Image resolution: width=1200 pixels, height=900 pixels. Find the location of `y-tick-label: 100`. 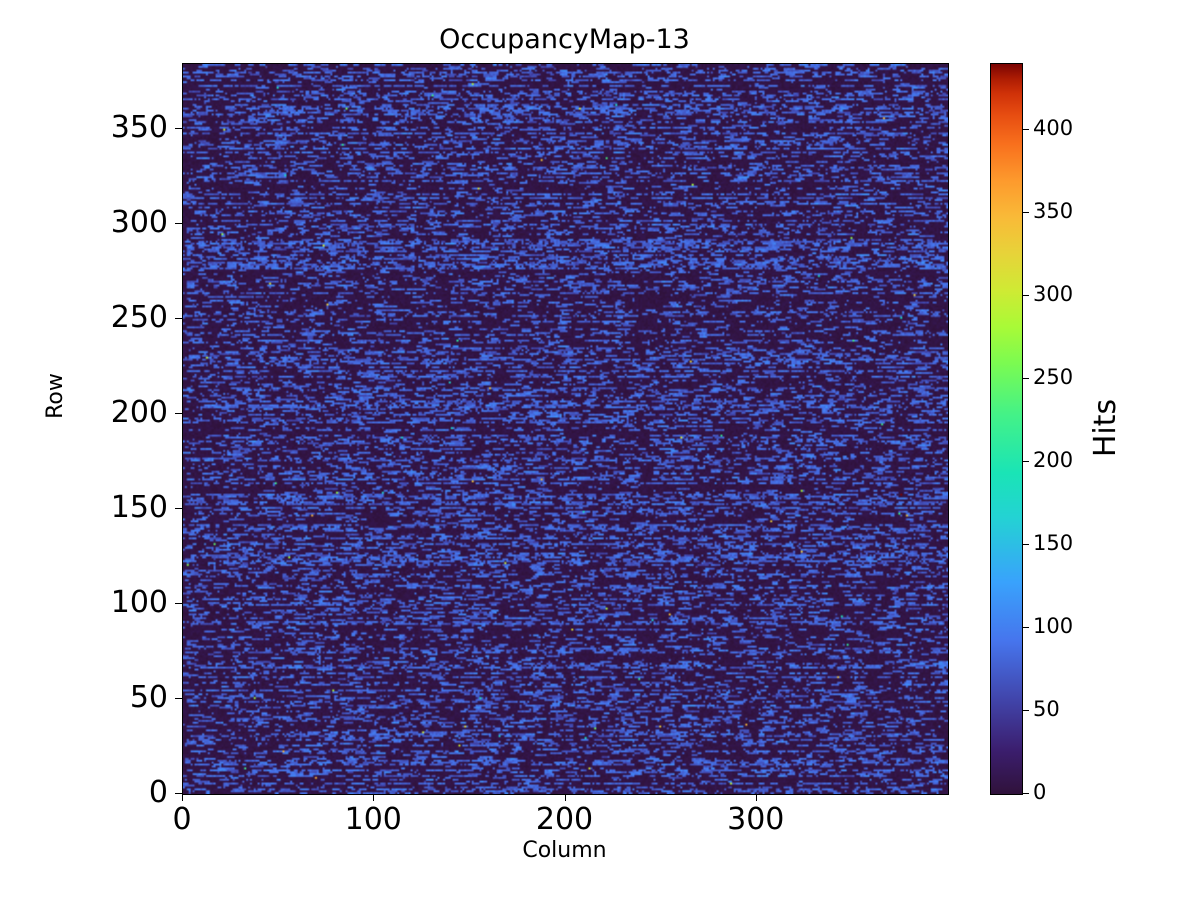

y-tick-label: 100 is located at coordinates (139, 602).